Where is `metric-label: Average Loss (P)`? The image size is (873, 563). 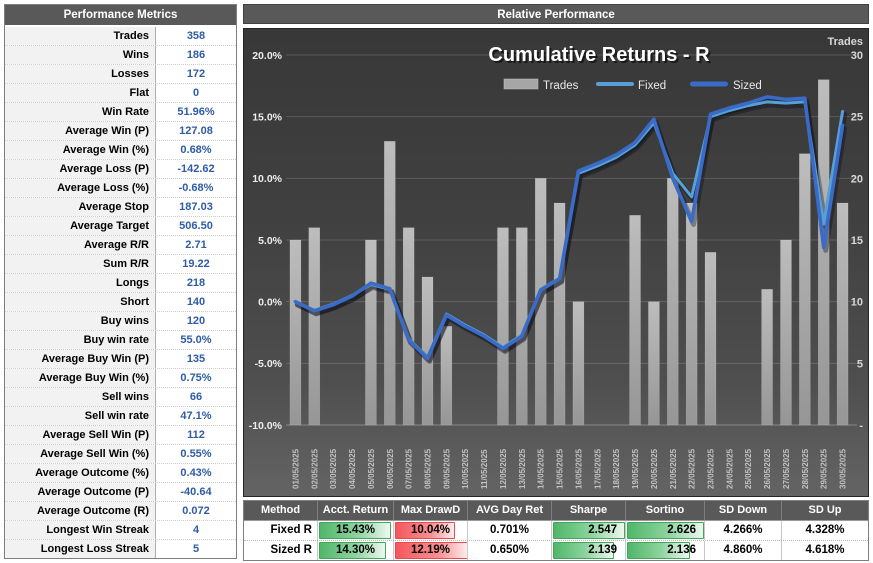 metric-label: Average Loss (P) is located at coordinates (80, 169).